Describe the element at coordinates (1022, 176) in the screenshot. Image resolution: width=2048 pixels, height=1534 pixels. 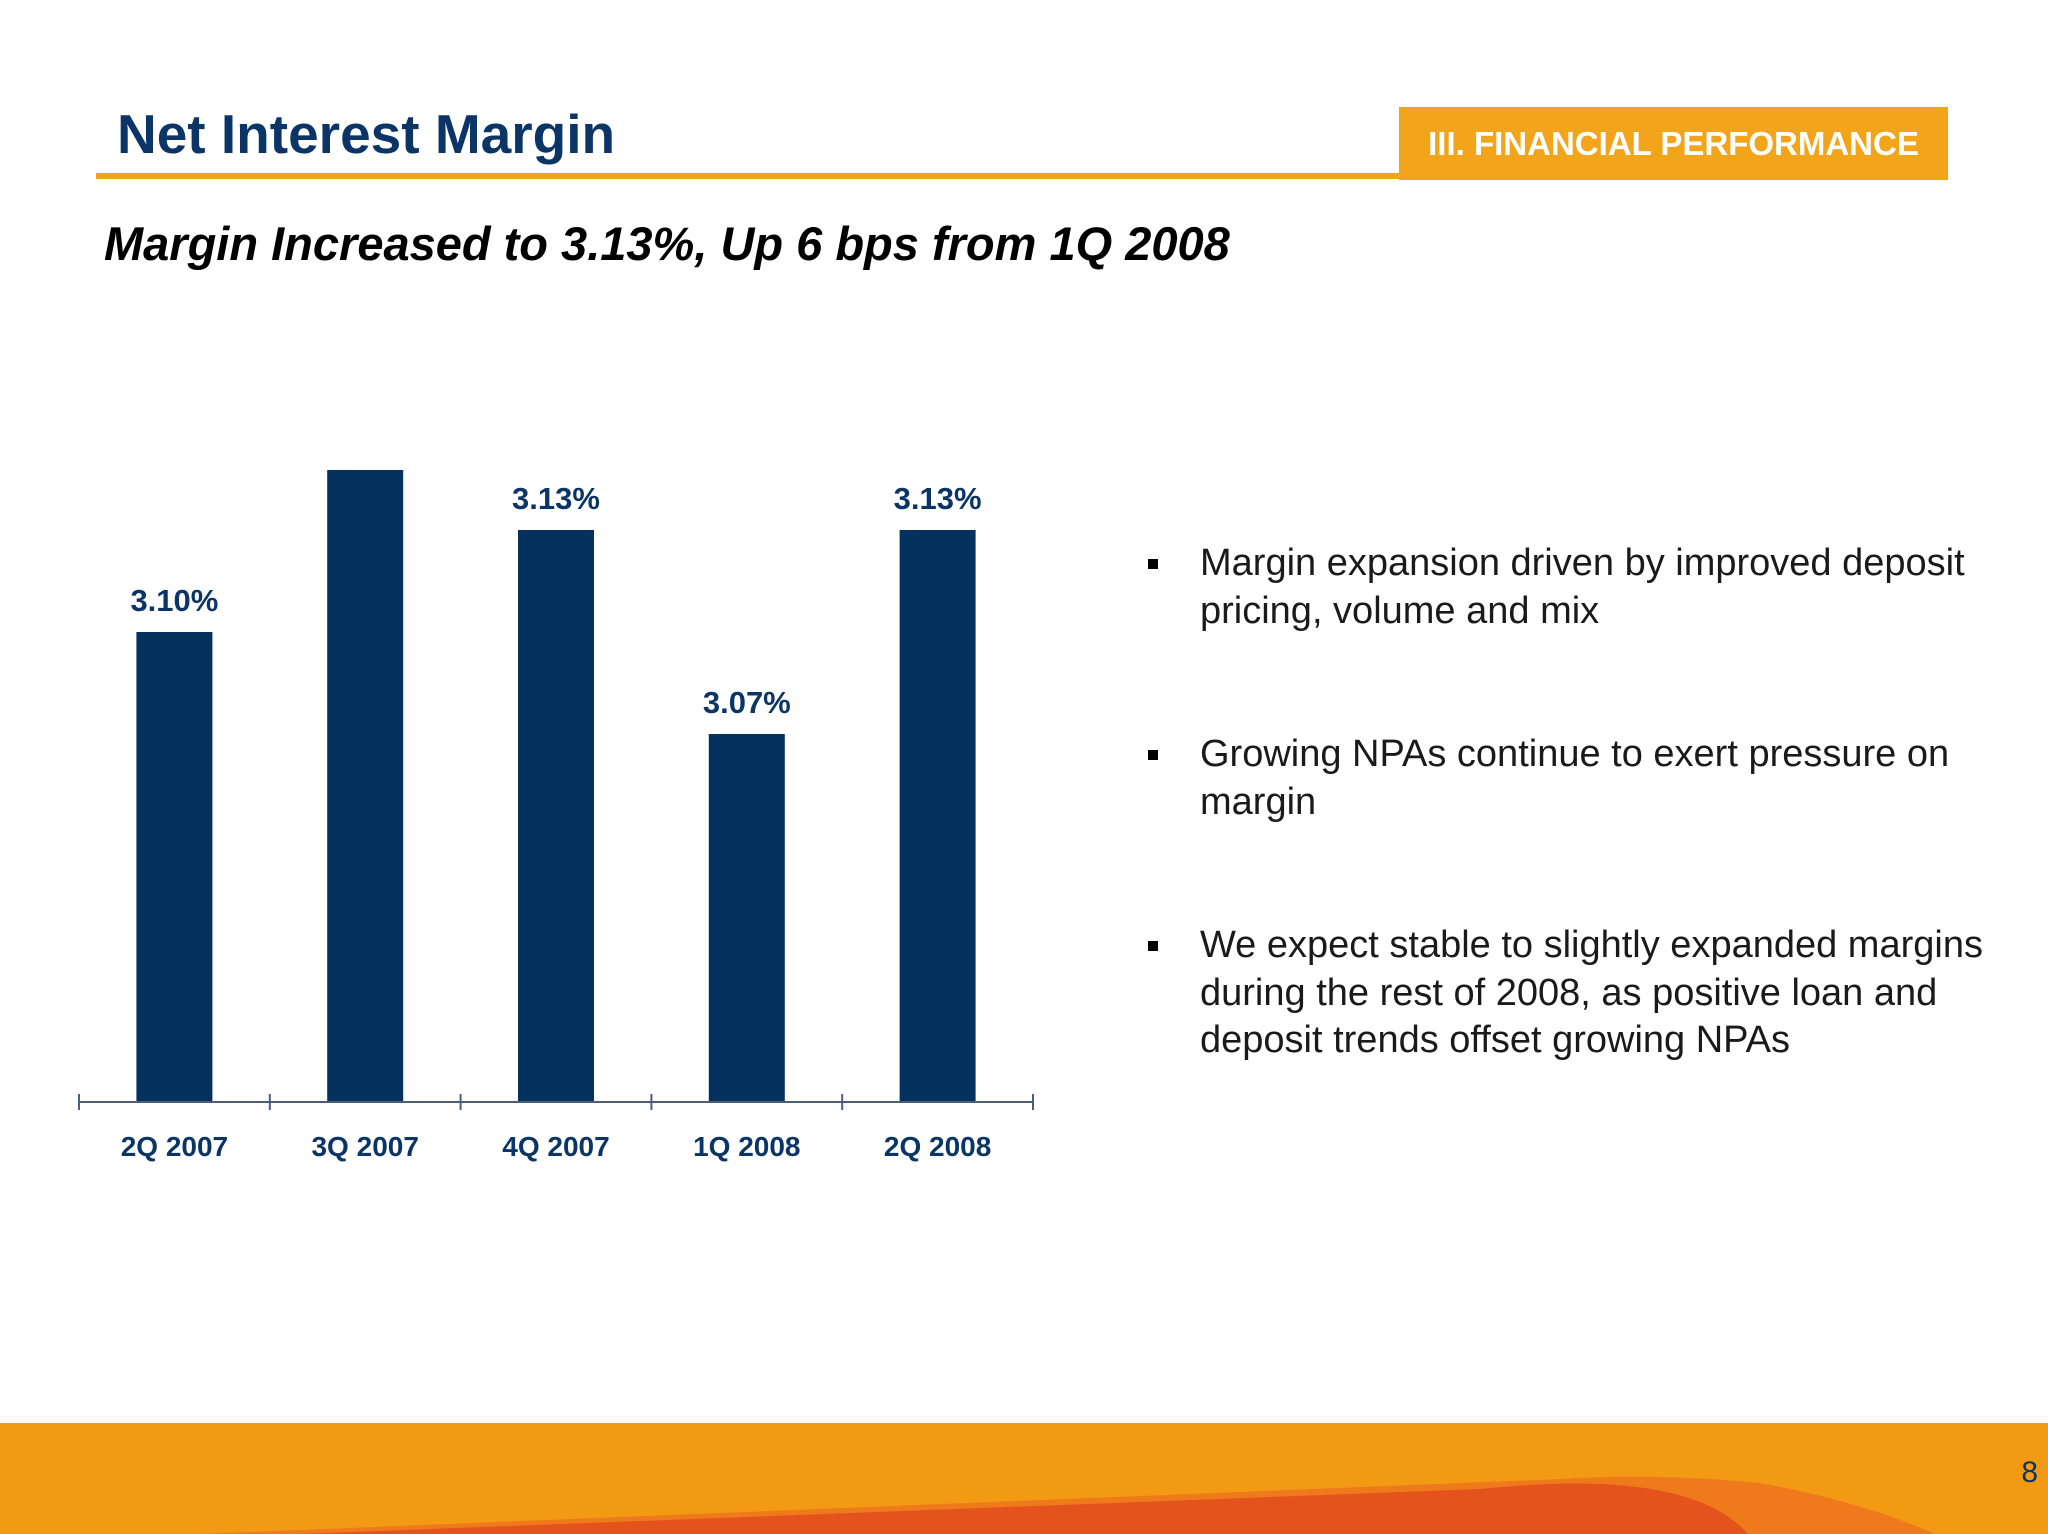
I see `title-underline` at that location.